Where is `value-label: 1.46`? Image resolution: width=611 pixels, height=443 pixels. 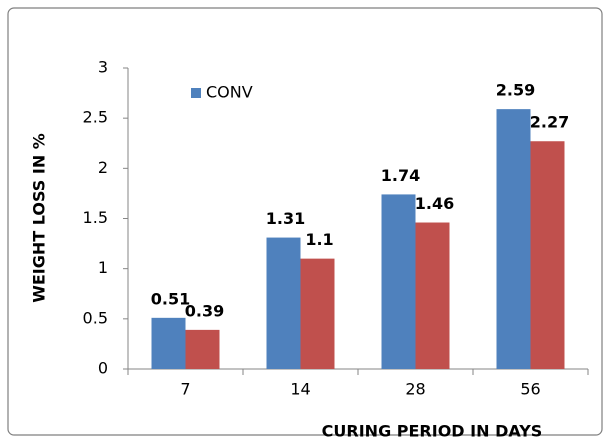 value-label: 1.46 is located at coordinates (434, 203).